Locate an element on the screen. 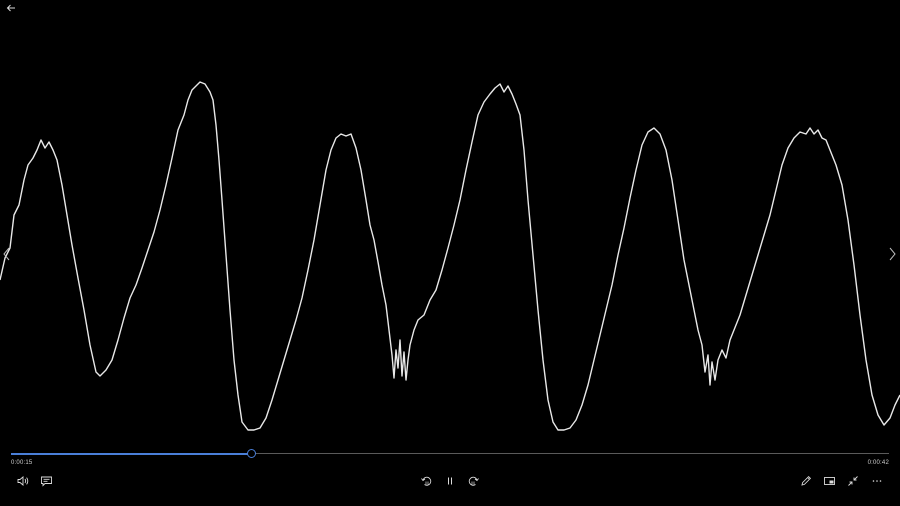  seek-track is located at coordinates (450, 453).